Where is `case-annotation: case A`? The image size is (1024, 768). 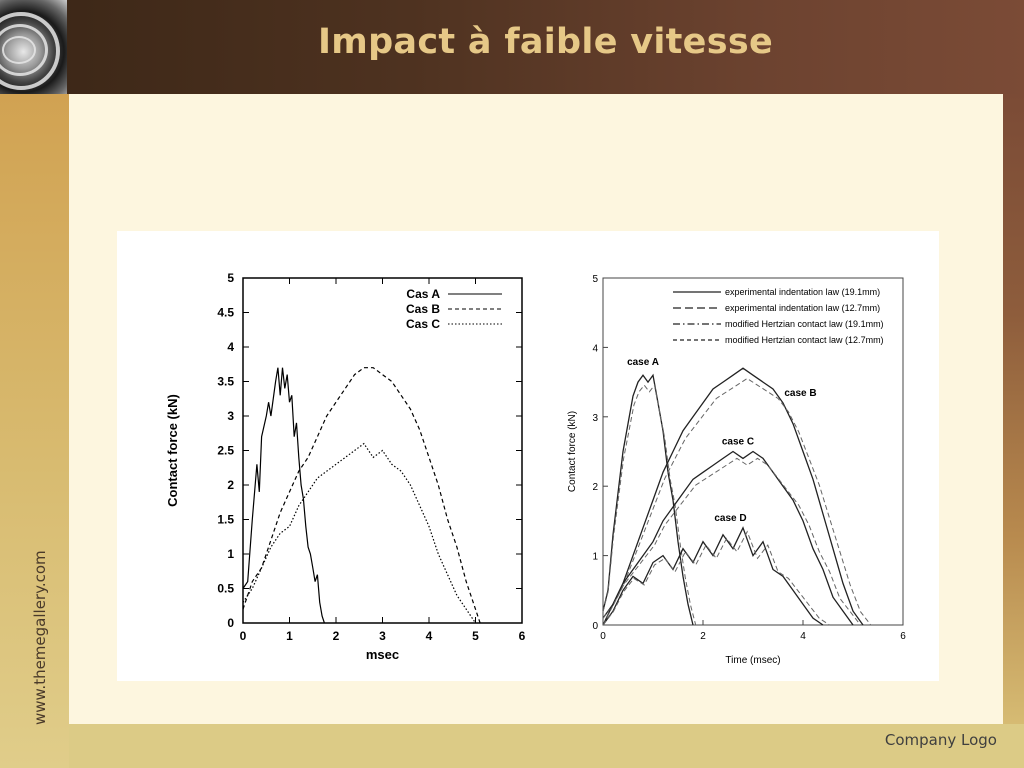
case-annotation: case A is located at coordinates (643, 362).